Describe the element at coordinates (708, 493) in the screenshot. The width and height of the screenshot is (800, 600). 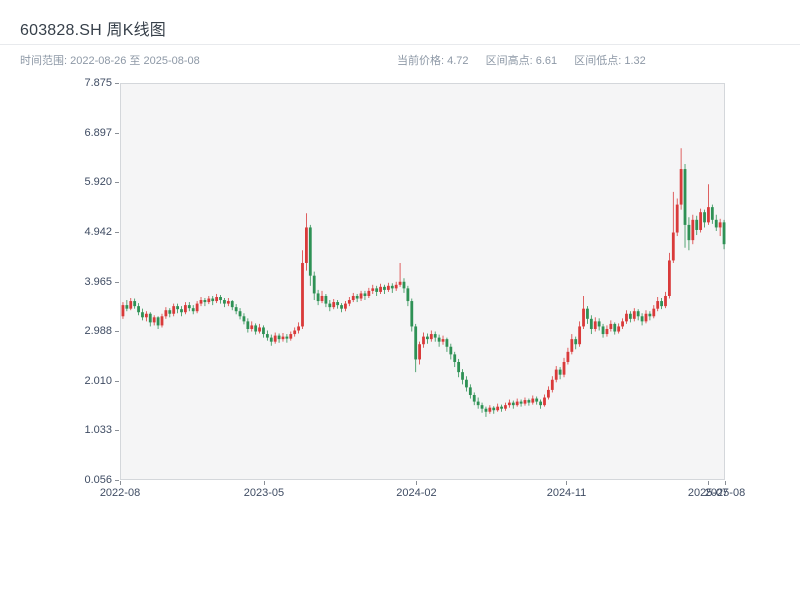
I see `x-tick-label: 2025-07` at that location.